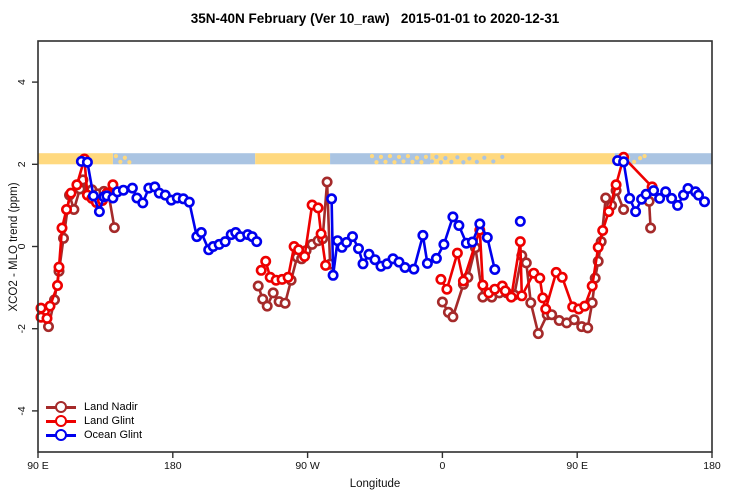 This screenshot has height=500, width=750. What do you see at coordinates (22, 328) in the screenshot?
I see `y-tick-label: -2` at bounding box center [22, 328].